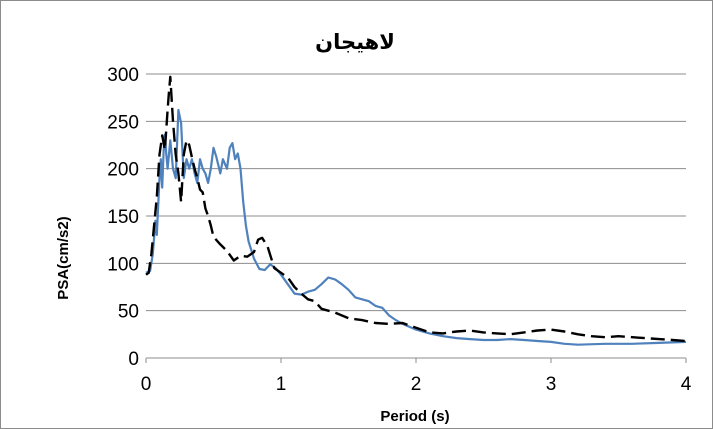  I want to click on y-tick-label: 0, so click(133, 359).